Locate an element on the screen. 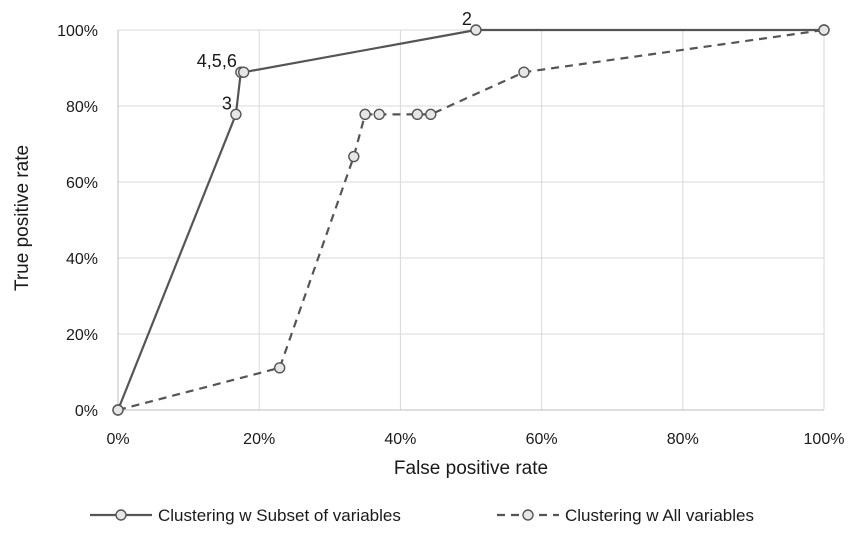  legend-item-2: Clustering w All variables is located at coordinates (625, 515).